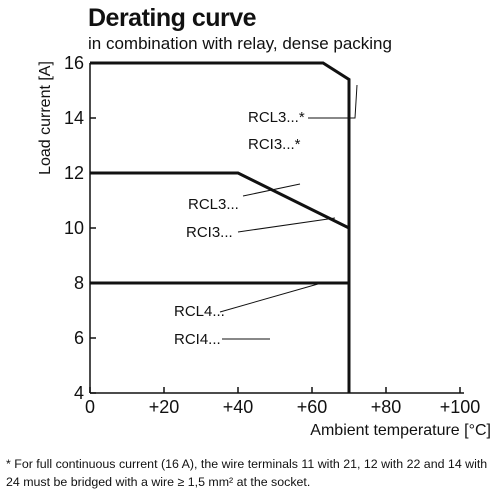  What do you see at coordinates (74, 118) in the screenshot?
I see `y-tick-label-14: 14` at bounding box center [74, 118].